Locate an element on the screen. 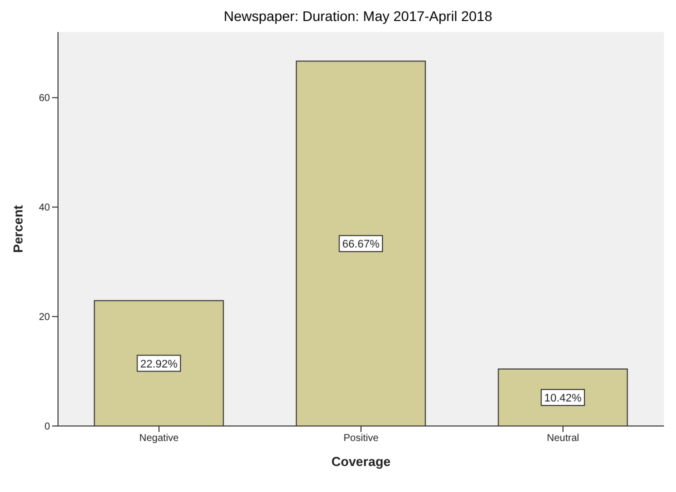 The height and width of the screenshot is (492, 676). y-tick-label: 20 is located at coordinates (44, 318).